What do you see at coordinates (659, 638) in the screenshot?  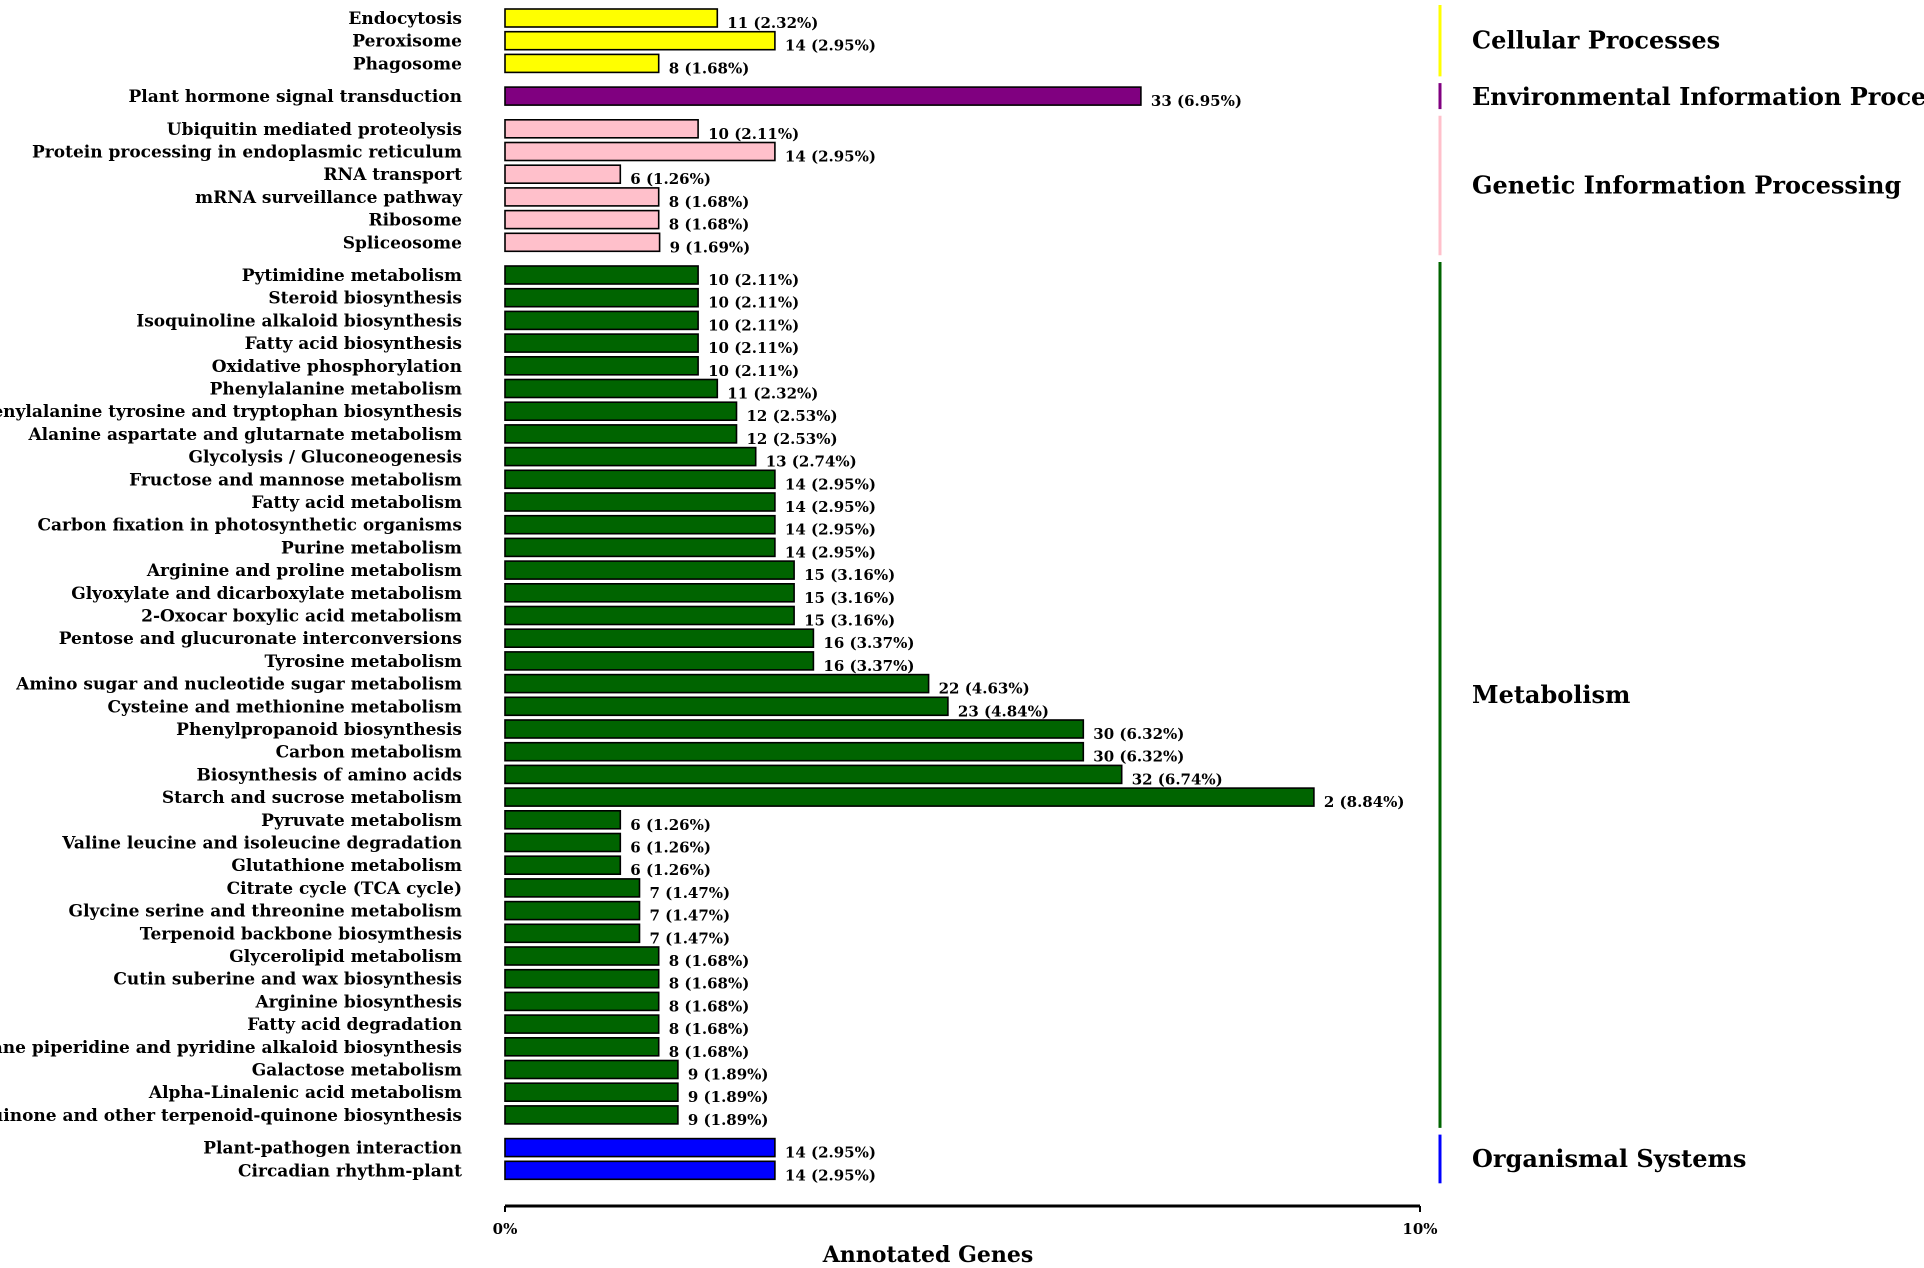 I see `bar-pentose-and-glucuronate-interconversions` at bounding box center [659, 638].